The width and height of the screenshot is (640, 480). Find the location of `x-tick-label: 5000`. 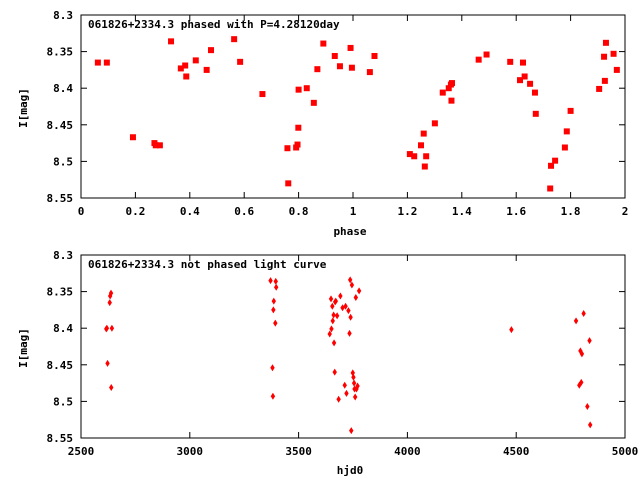

x-tick-label: 5000 is located at coordinates (625, 451).